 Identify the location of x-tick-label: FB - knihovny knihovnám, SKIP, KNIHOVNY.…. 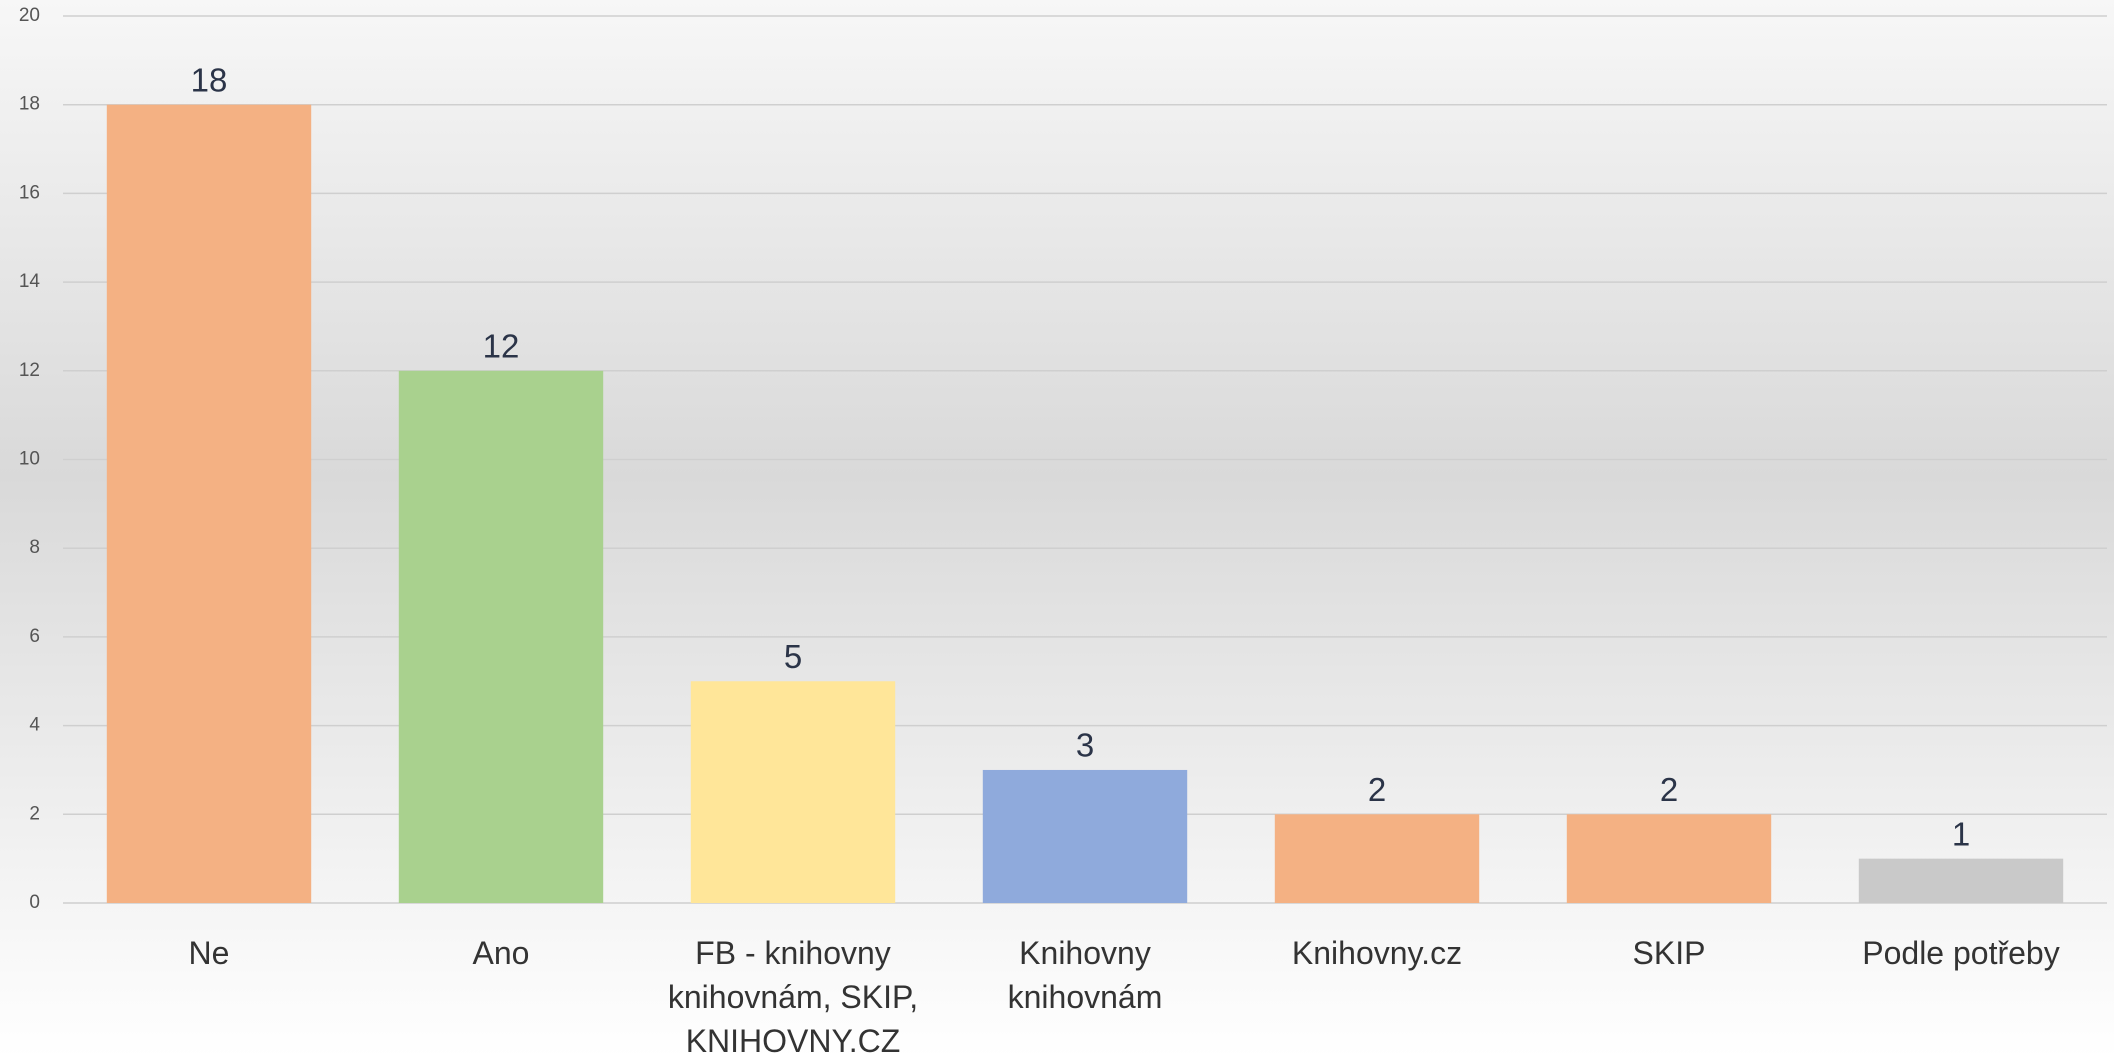
(793, 996).